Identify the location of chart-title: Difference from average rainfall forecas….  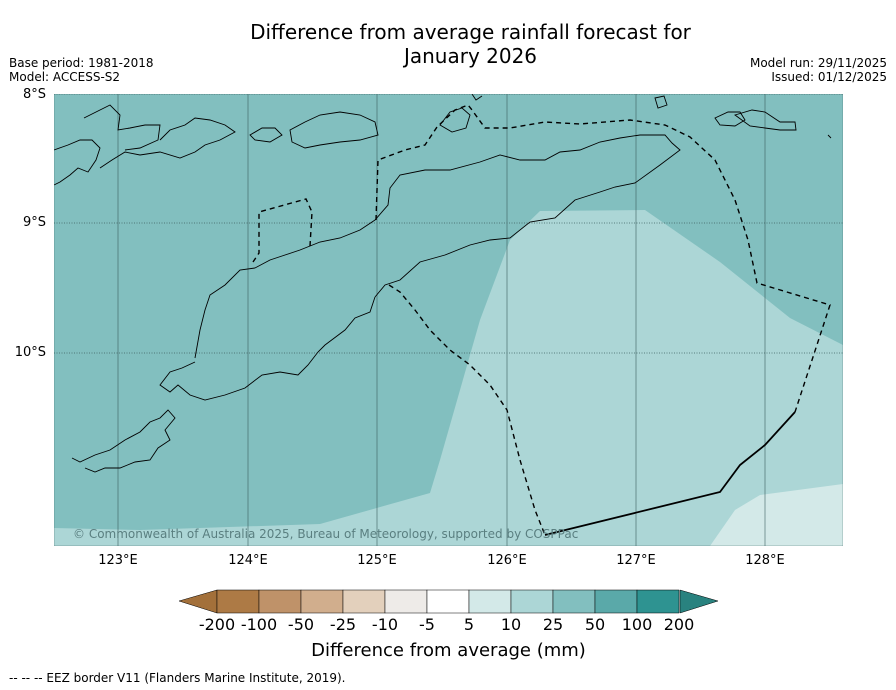
(470, 44).